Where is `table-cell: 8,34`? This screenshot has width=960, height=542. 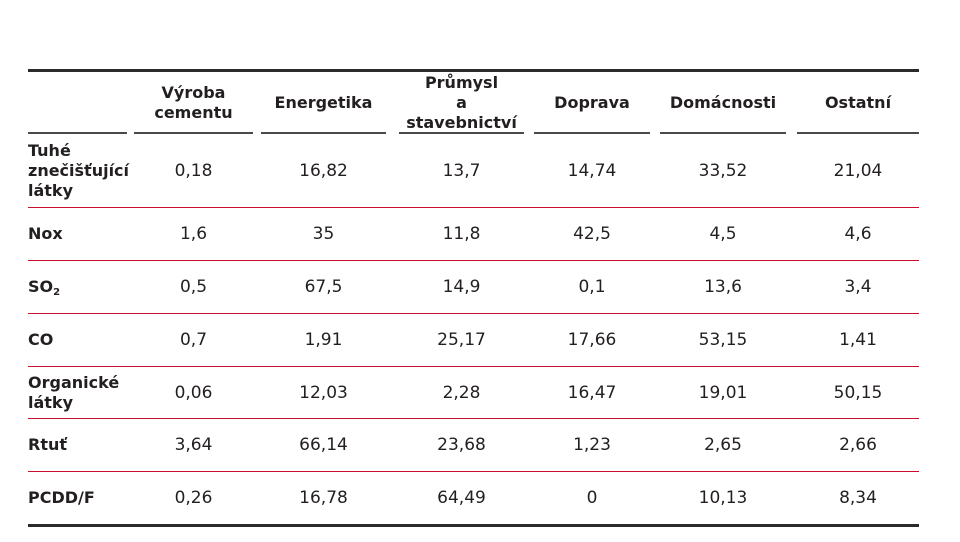
table-cell: 8,34 is located at coordinates (858, 498).